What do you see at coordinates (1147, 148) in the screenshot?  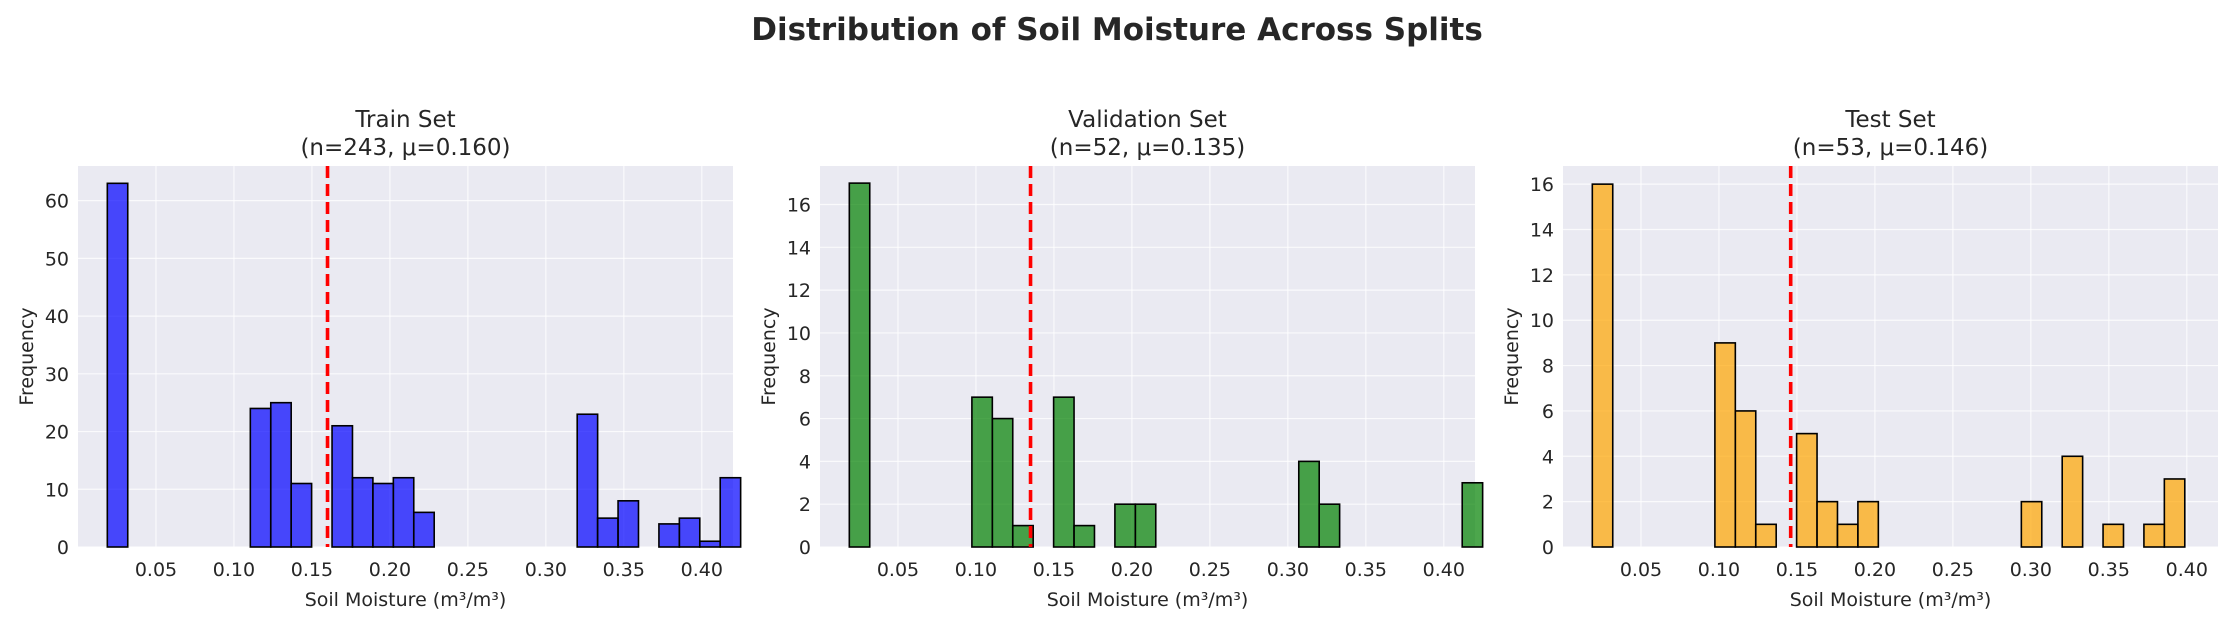 I see `panel-subtitle: (n=52, μ=0.135)` at bounding box center [1147, 148].